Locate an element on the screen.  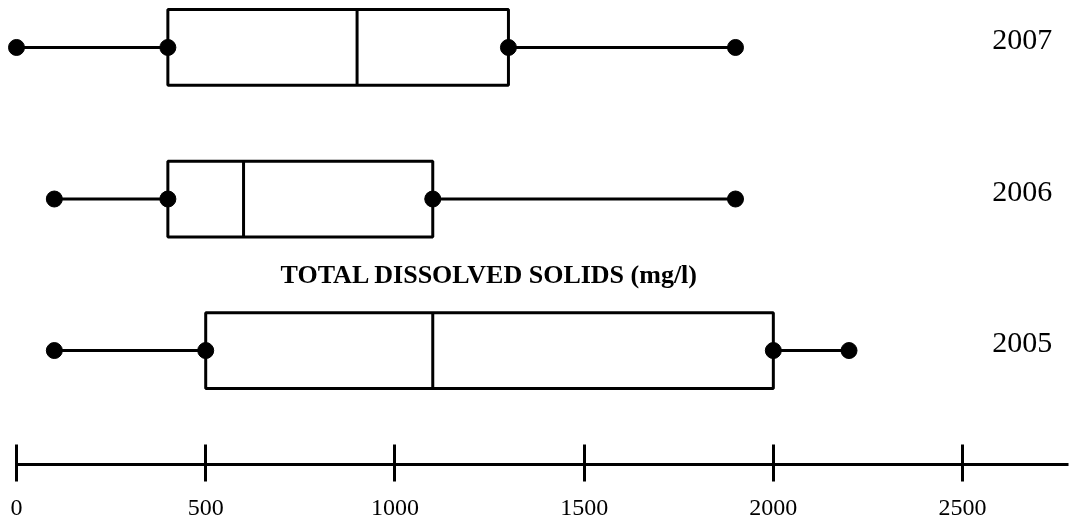
x-tick-label: 0 is located at coordinates (16, 506).